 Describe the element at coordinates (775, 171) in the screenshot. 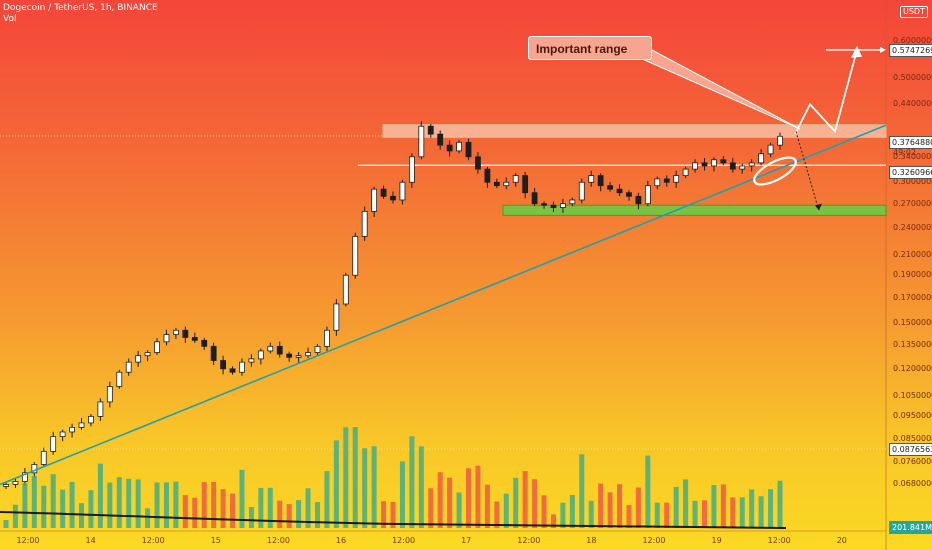

I see `breakout-highlight-ellipse` at that location.